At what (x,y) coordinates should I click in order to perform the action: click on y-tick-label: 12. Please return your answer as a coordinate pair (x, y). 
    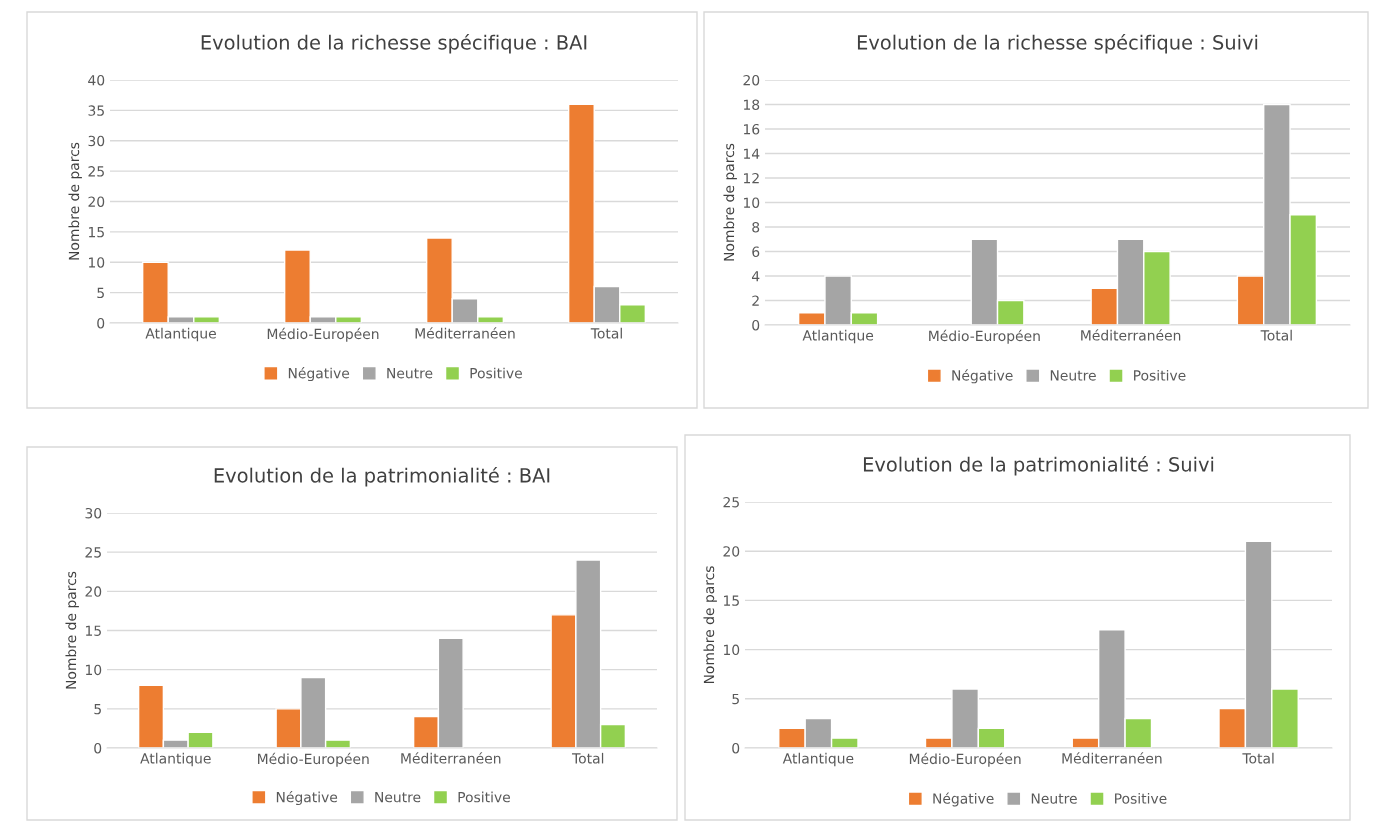
    Looking at the image, I should click on (751, 178).